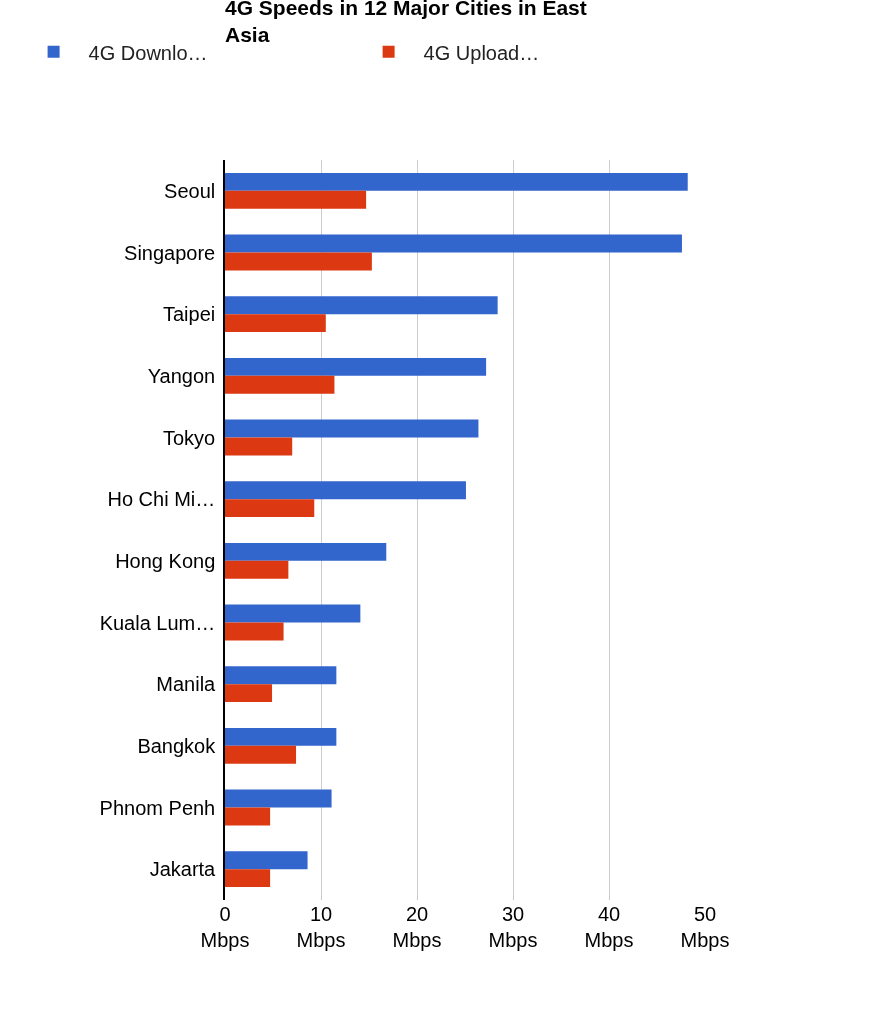  I want to click on y-tick-label: Seoul, so click(190, 190).